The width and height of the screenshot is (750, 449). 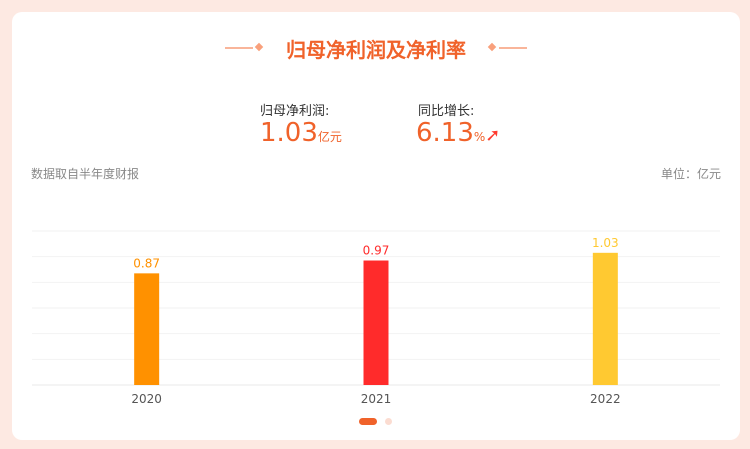 What do you see at coordinates (368, 421) in the screenshot?
I see `page-dot-active` at bounding box center [368, 421].